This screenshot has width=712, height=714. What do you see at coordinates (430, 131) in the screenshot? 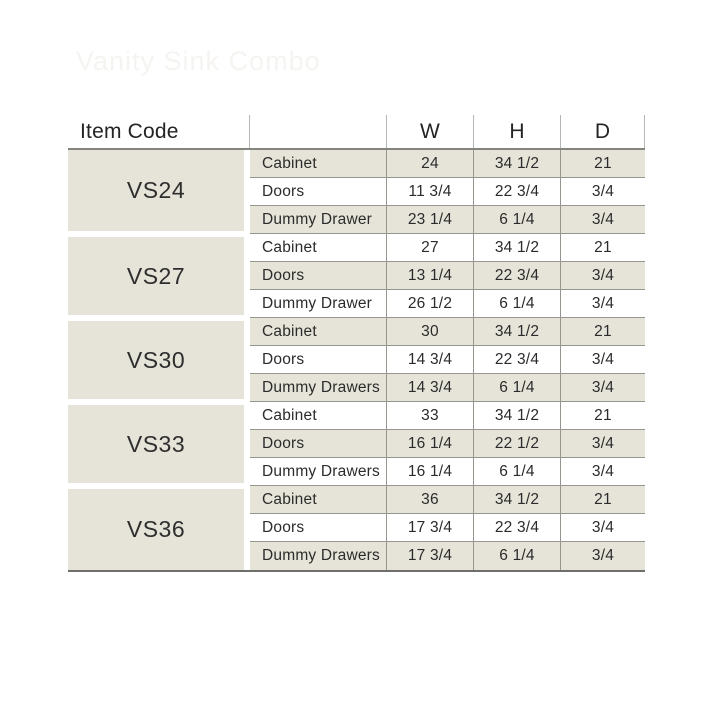
I see `column-header-w: W` at bounding box center [430, 131].